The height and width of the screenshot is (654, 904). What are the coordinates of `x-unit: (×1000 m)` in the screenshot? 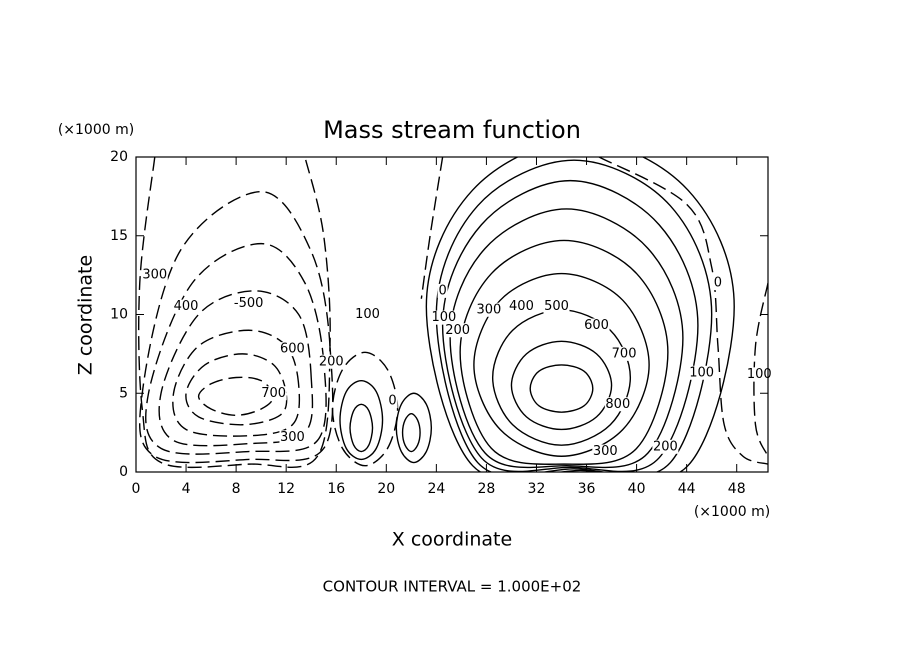 It's located at (732, 512).